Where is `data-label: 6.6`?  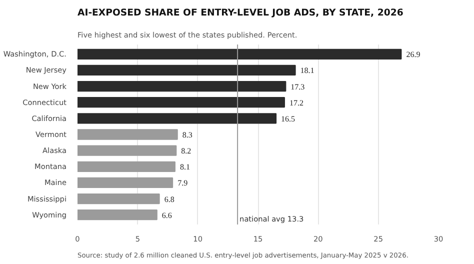 data-label: 6.6 is located at coordinates (167, 215).